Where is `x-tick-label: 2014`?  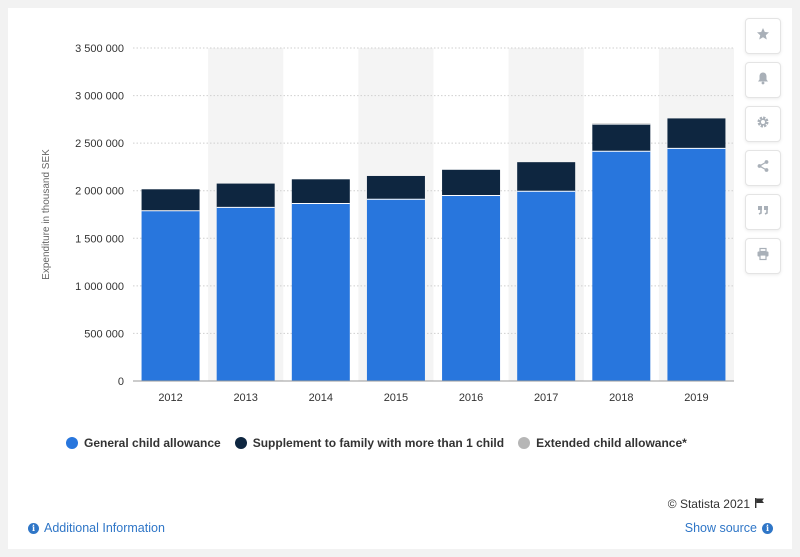 x-tick-label: 2014 is located at coordinates (321, 398).